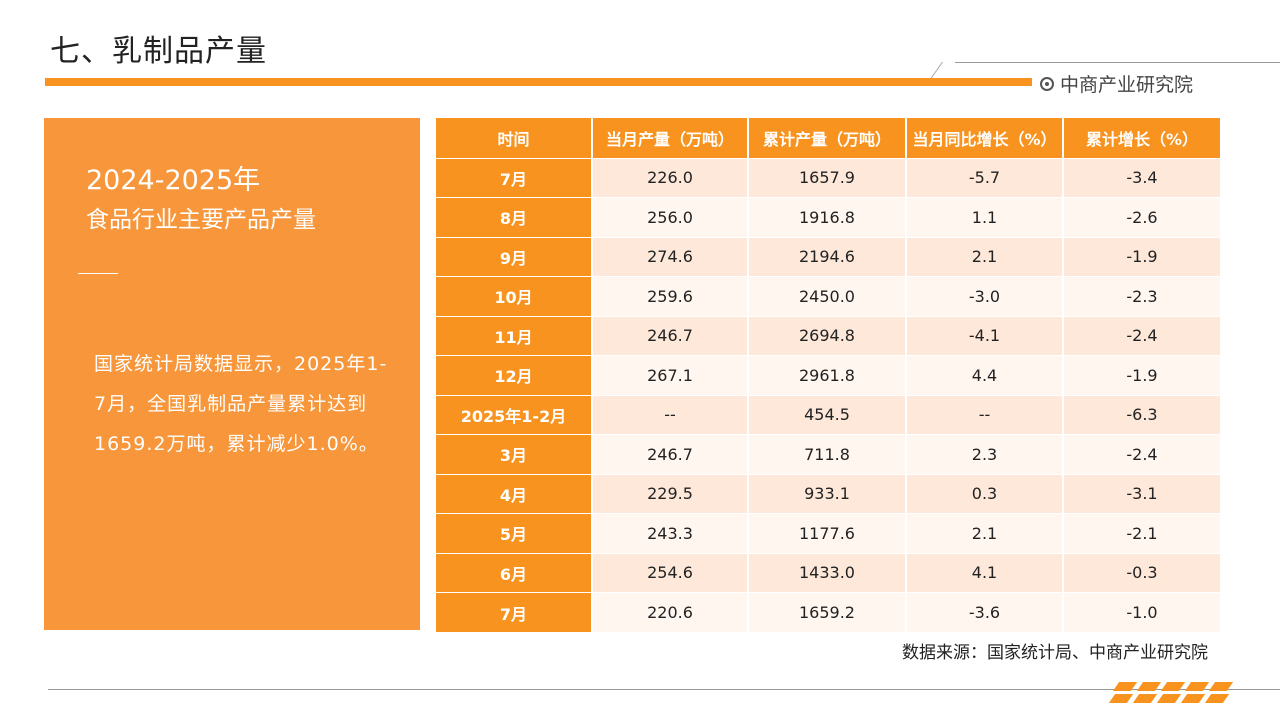 Image resolution: width=1280 pixels, height=720 pixels. Describe the element at coordinates (514, 533) in the screenshot. I see `time-cell: 5月` at that location.